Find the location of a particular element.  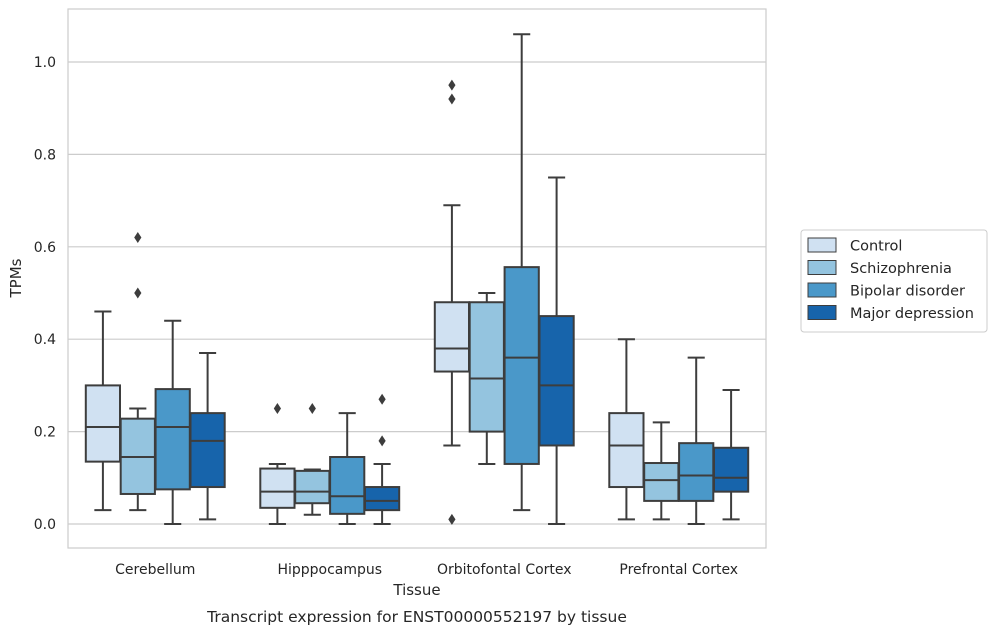

legend-label: Major depression is located at coordinates (912, 314).